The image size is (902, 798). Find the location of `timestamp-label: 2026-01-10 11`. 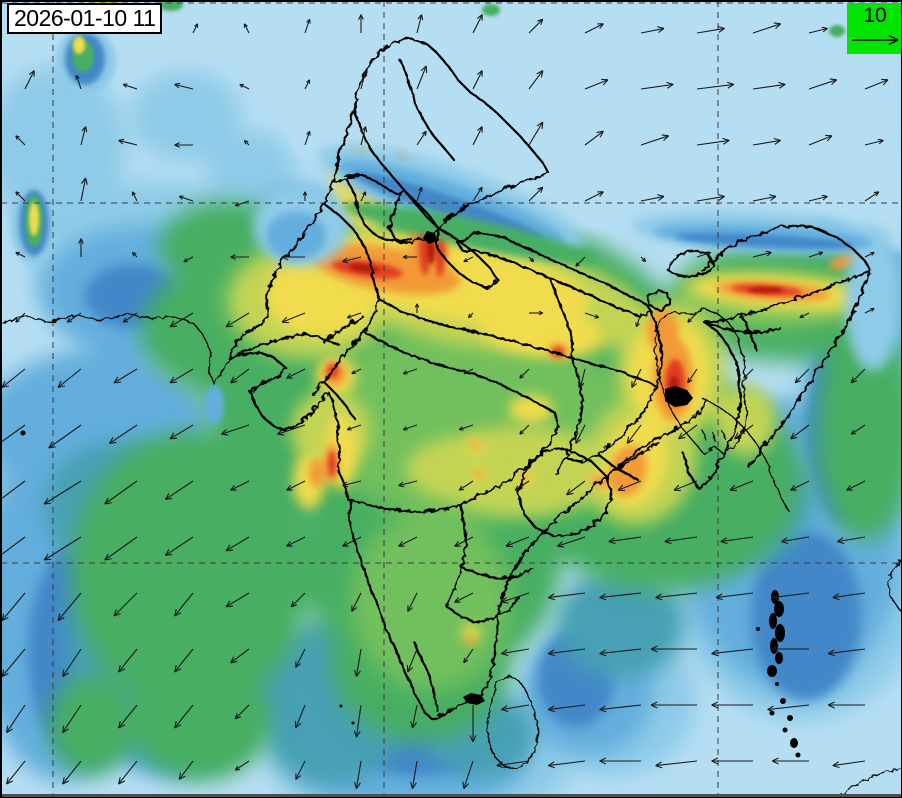

timestamp-label: 2026-01-10 11 is located at coordinates (85, 18).